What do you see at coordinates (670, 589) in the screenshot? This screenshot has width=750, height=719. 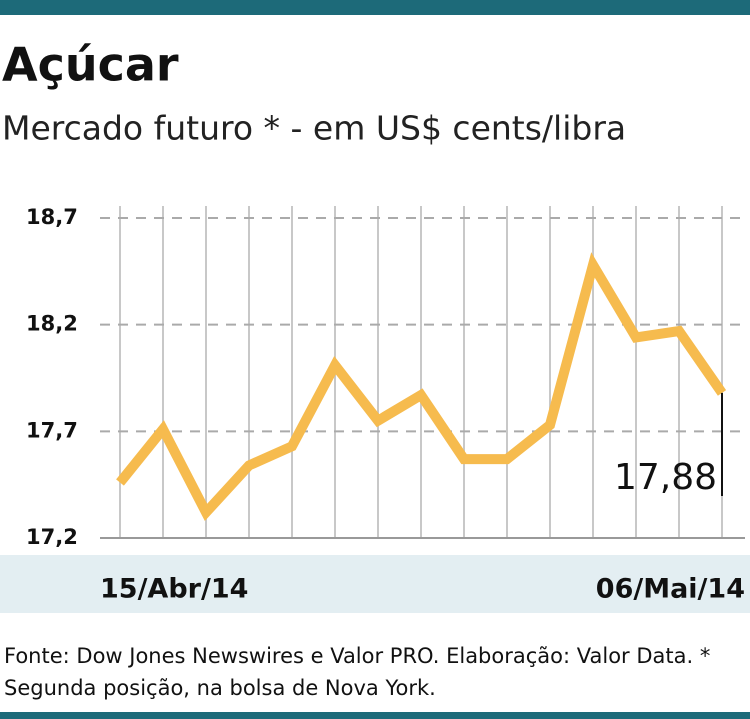 I see `x-tick-label: 06/Mai/14` at bounding box center [670, 589].